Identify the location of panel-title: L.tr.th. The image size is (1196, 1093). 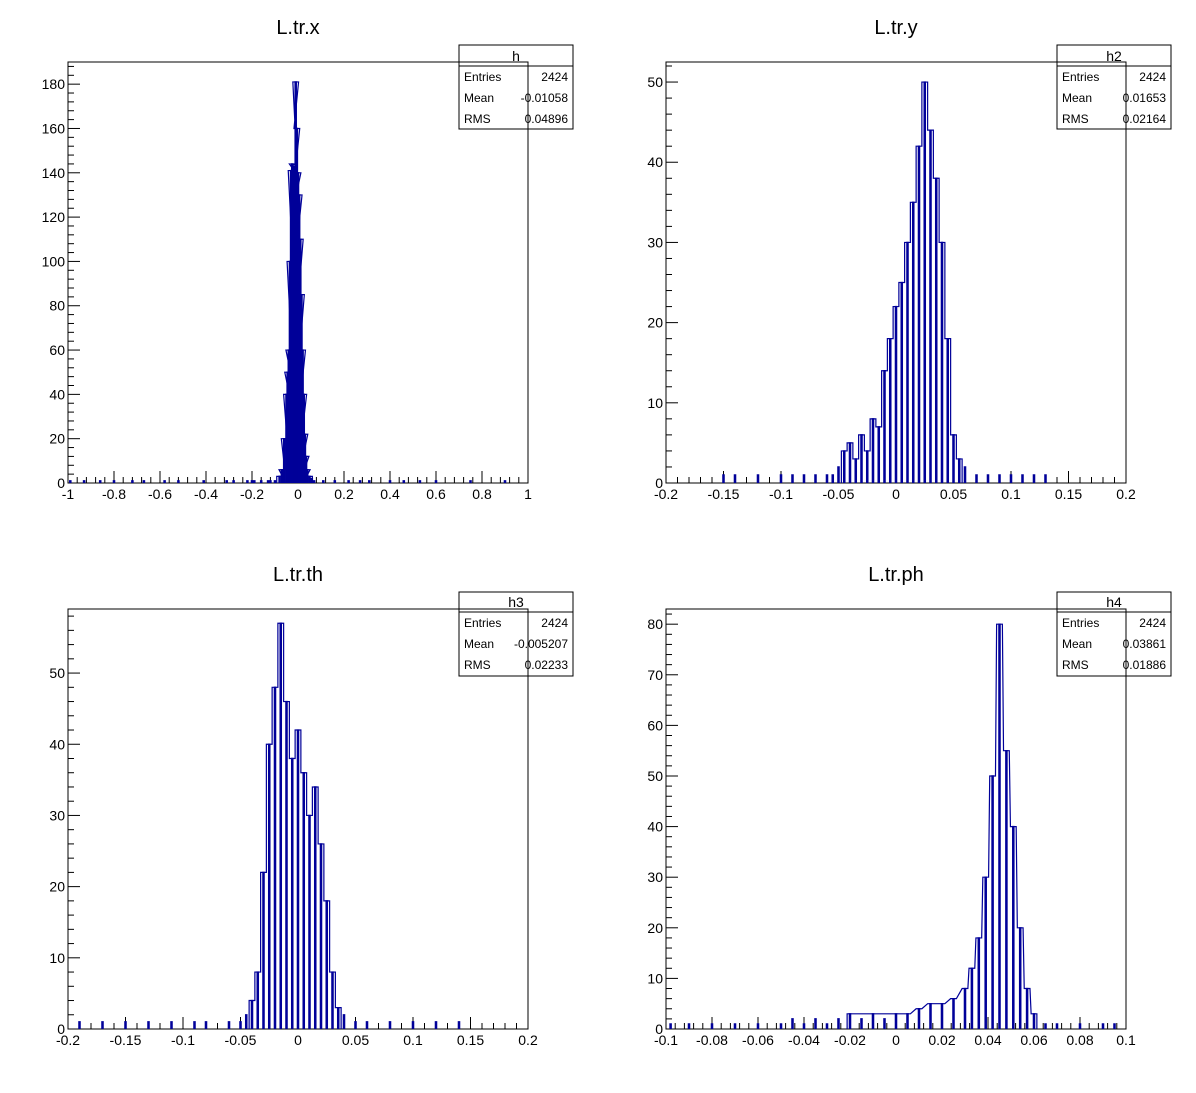
(298, 575).